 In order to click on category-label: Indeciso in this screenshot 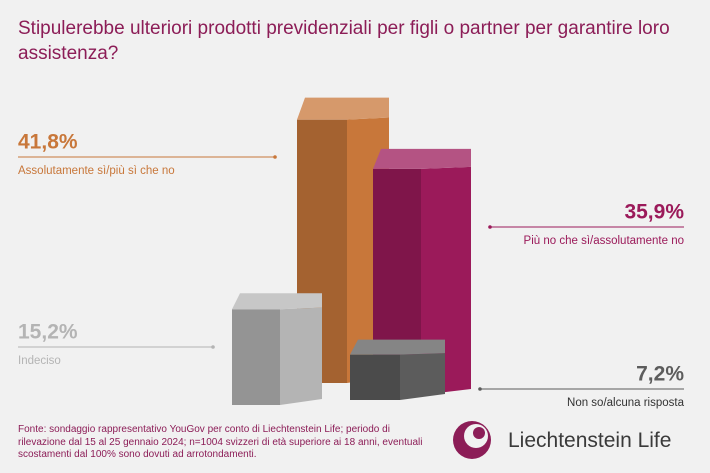, I will do `click(39, 361)`.